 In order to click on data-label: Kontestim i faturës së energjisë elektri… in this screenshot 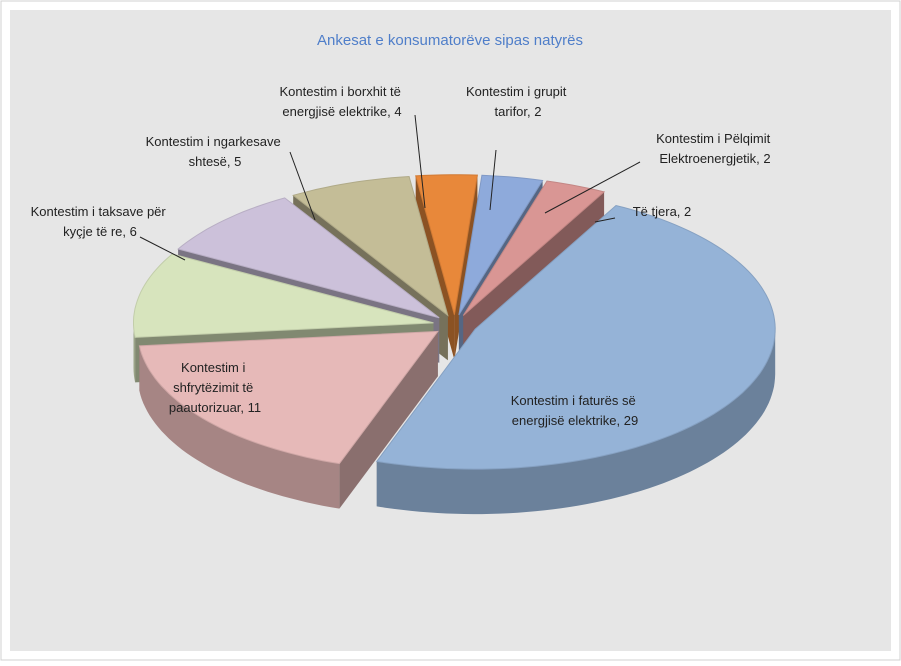, I will do `click(575, 410)`.